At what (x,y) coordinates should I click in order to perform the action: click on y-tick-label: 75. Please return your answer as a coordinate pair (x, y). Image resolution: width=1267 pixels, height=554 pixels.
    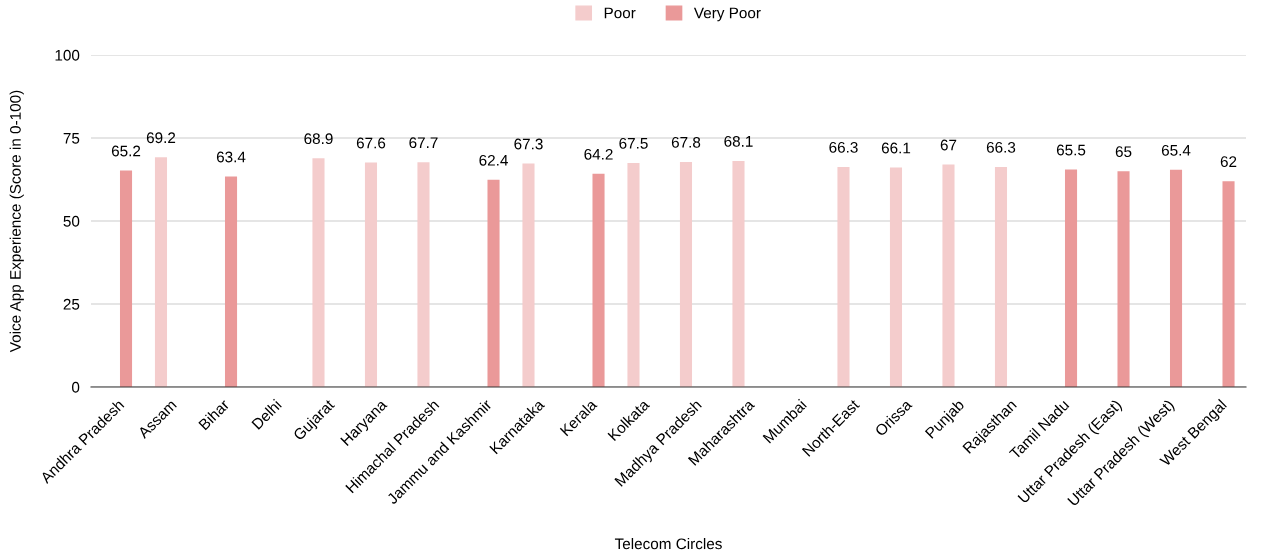
    Looking at the image, I should click on (71, 138).